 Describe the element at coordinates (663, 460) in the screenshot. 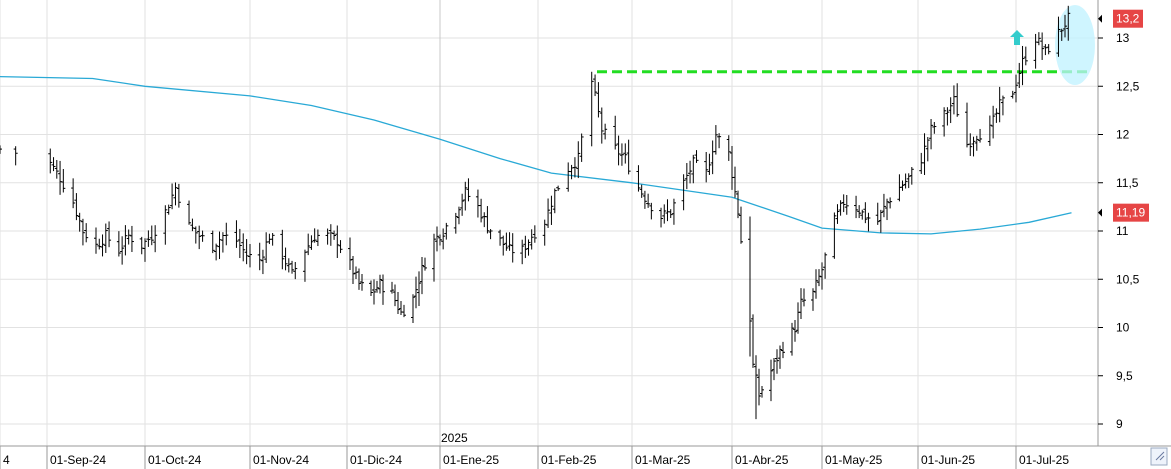

I see `x-tick-label: 01-Mar-25` at that location.